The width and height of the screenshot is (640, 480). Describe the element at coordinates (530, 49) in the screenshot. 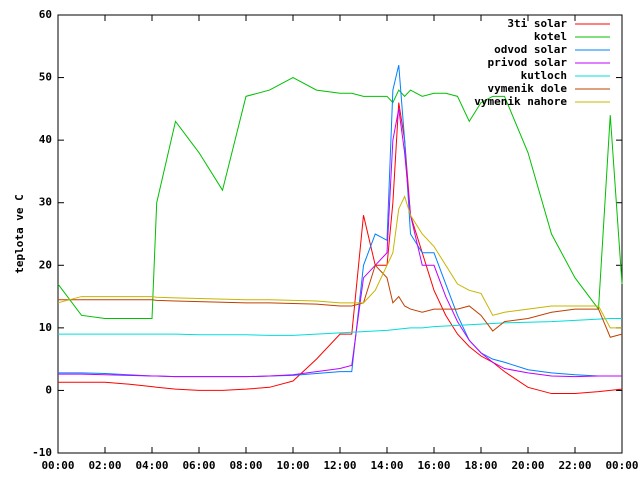

I see `legend-label: odvod solar` at that location.